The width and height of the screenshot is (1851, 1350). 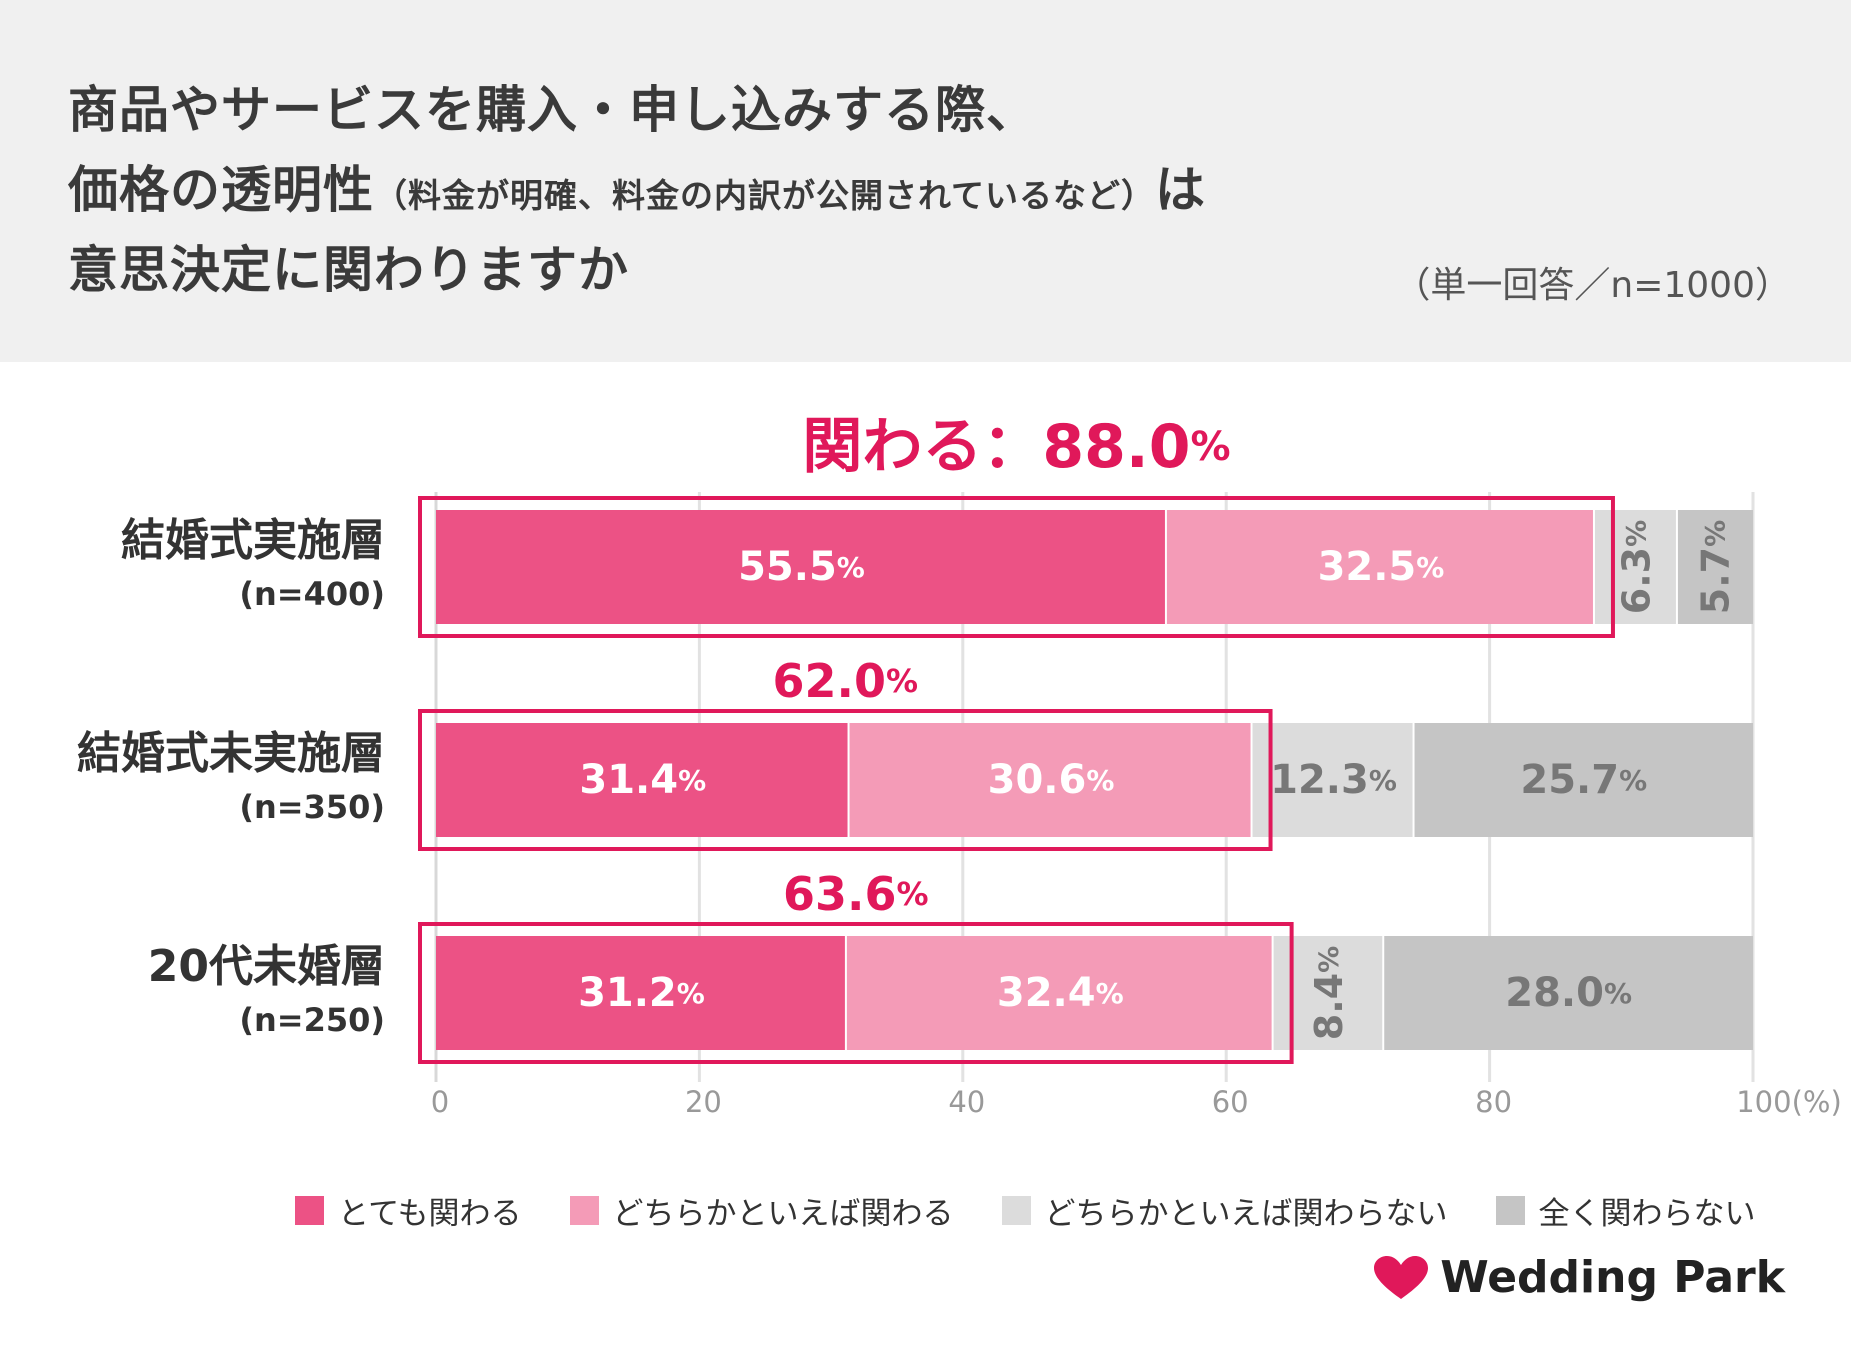 I want to click on data-label-1: 55.5%, so click(x=801, y=567).